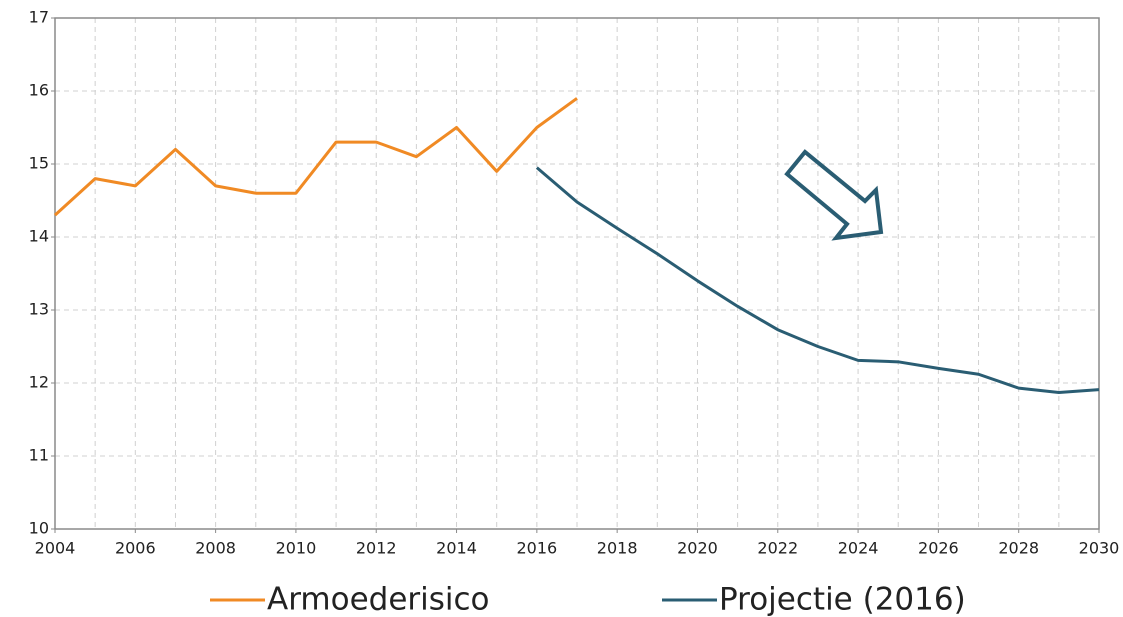  Describe the element at coordinates (39, 90) in the screenshot. I see `y-tick-label: 16` at that location.